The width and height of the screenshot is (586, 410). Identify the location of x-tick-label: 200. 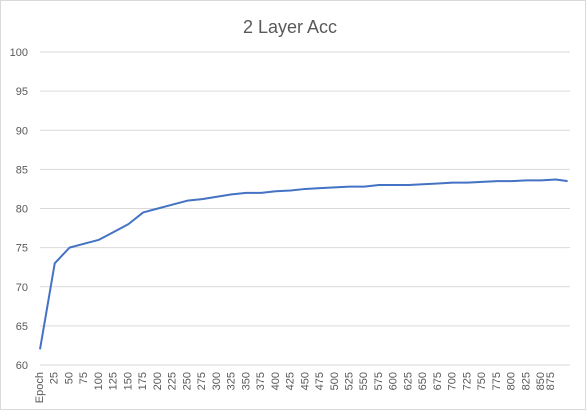
(158, 381).